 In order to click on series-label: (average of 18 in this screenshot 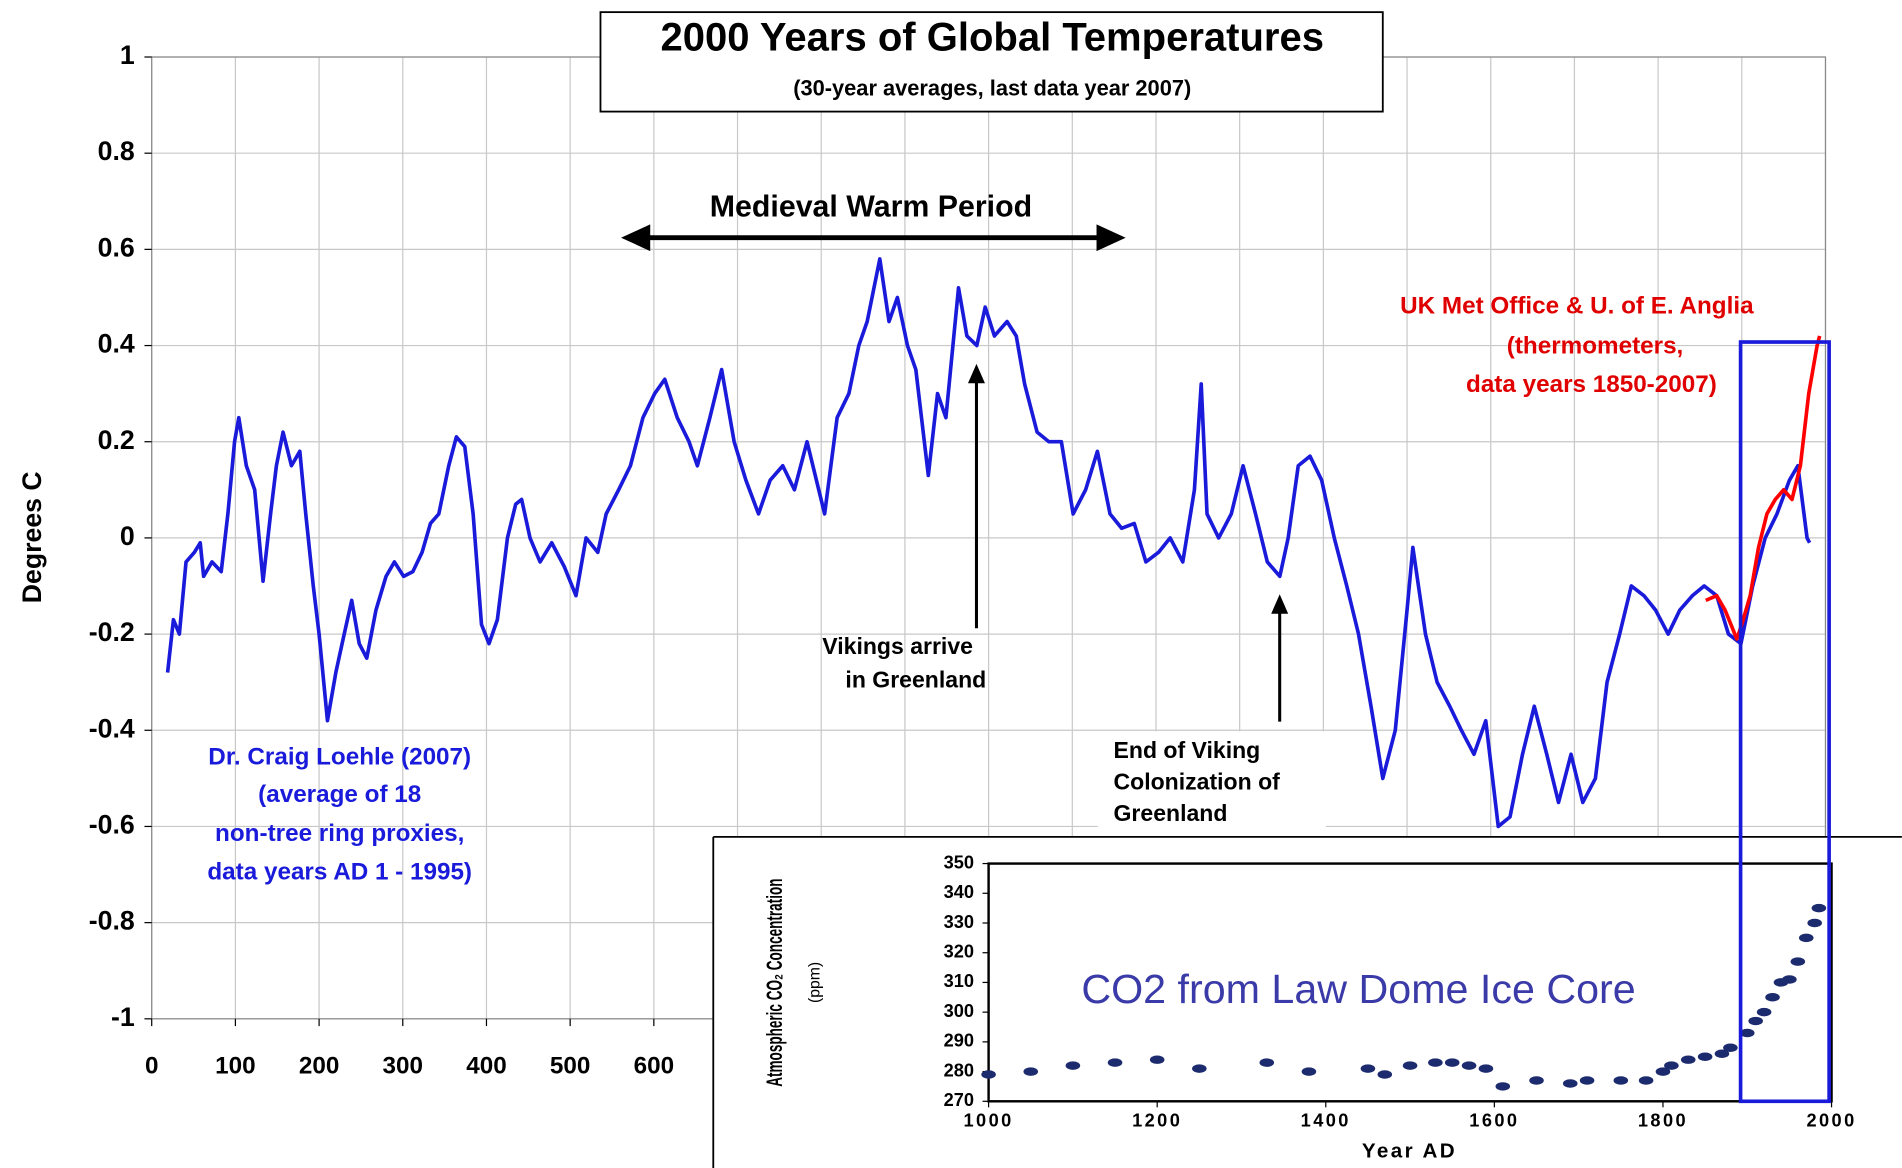, I will do `click(339, 794)`.